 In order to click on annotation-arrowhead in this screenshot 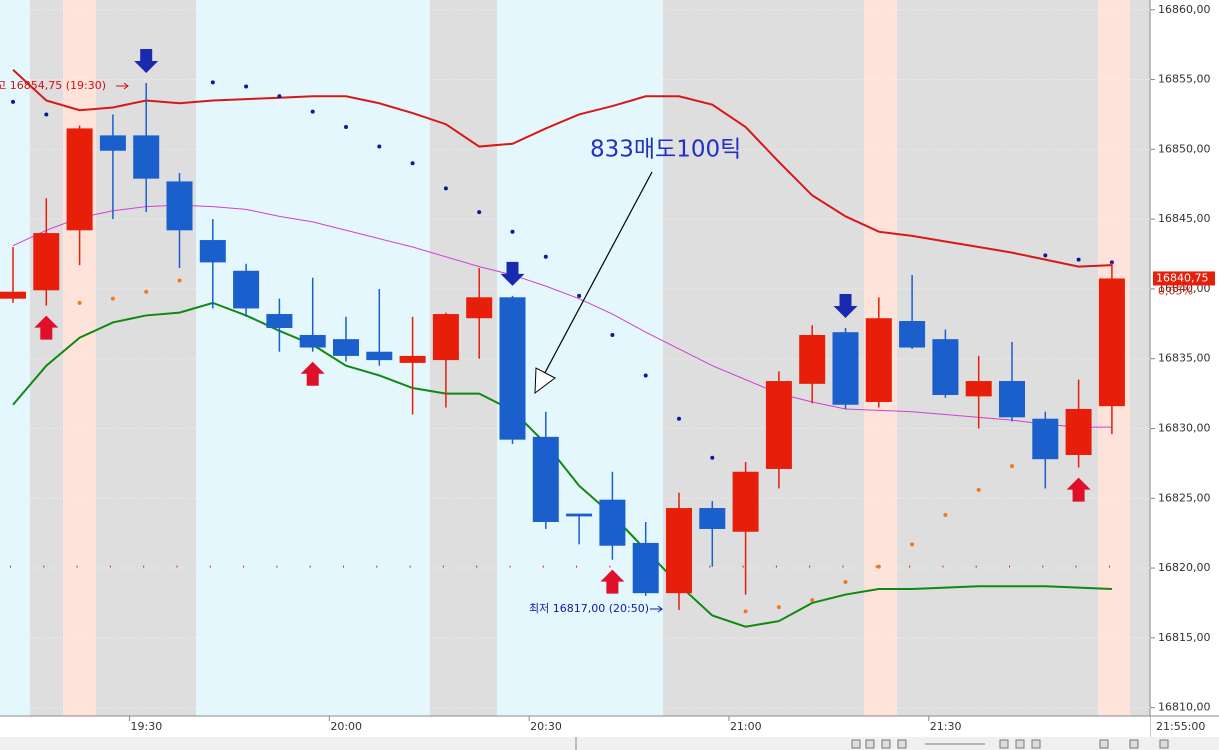, I will do `click(545, 381)`.